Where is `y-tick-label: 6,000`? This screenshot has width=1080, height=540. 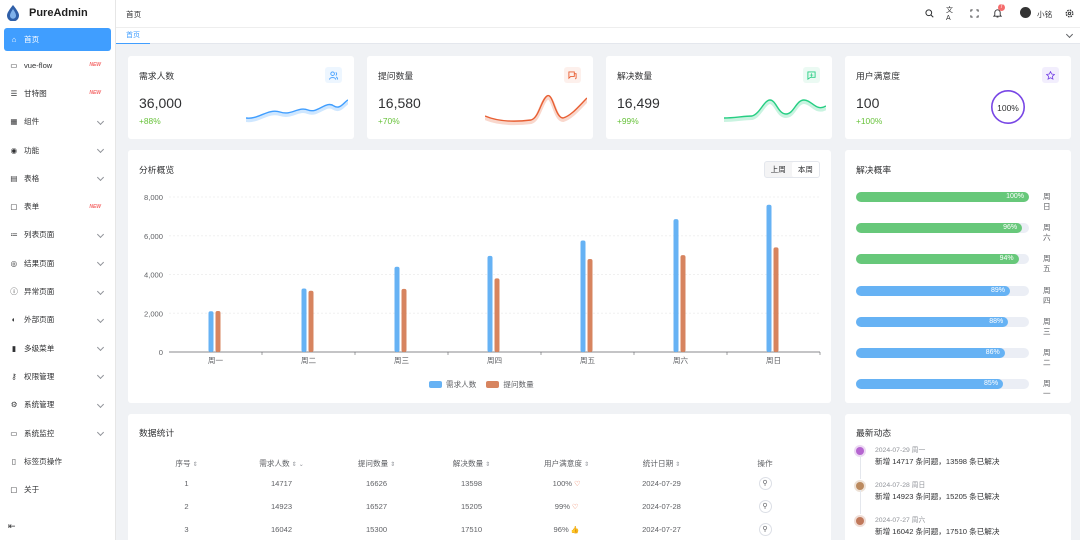
y-tick-label: 6,000 is located at coordinates (153, 236).